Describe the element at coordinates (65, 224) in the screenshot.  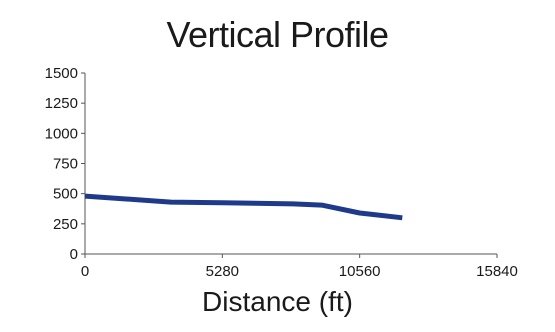
I see `y-tick-label: 250` at that location.